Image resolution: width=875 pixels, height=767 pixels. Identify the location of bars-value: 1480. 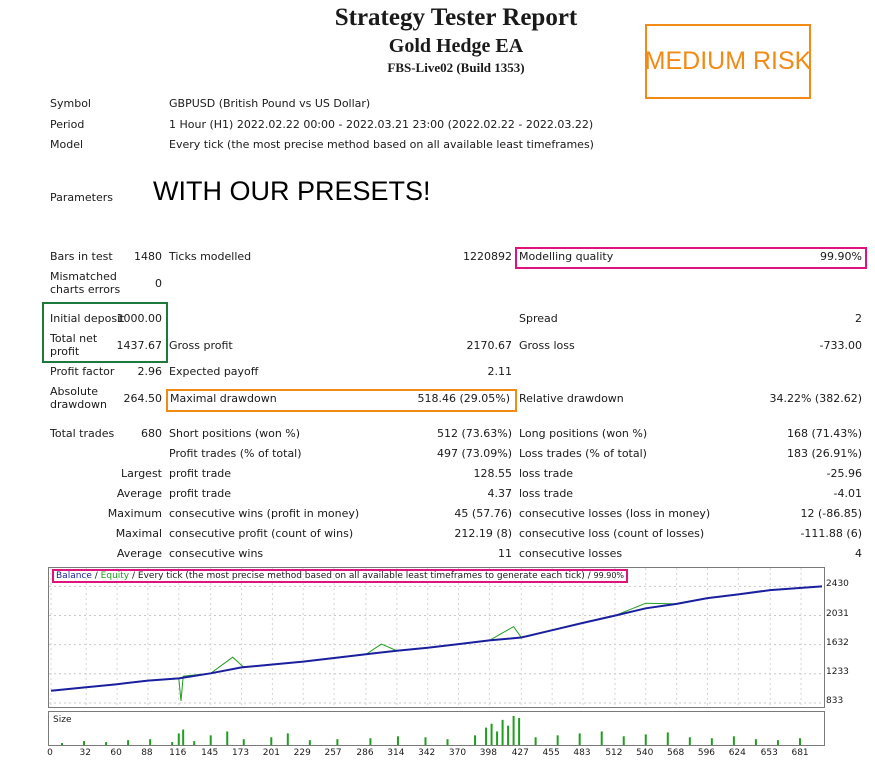
(148, 256).